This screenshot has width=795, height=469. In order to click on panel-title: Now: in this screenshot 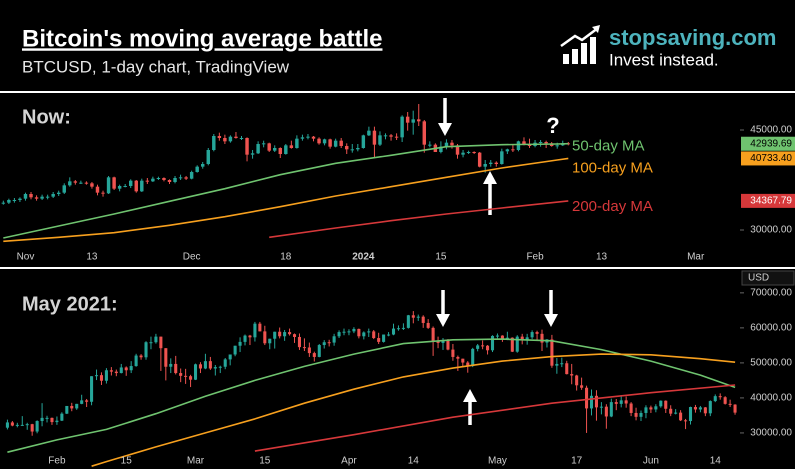, I will do `click(46, 117)`.